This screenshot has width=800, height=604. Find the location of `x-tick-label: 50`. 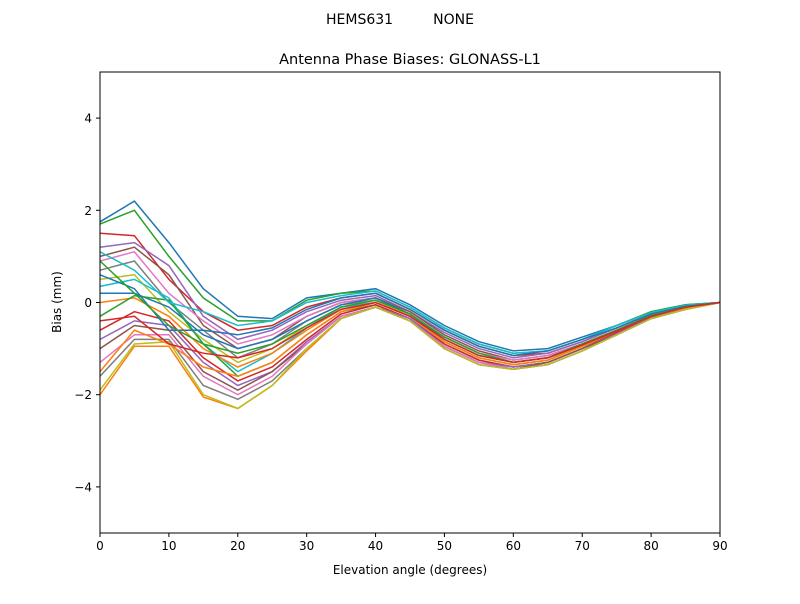

x-tick-label: 50 is located at coordinates (444, 546).